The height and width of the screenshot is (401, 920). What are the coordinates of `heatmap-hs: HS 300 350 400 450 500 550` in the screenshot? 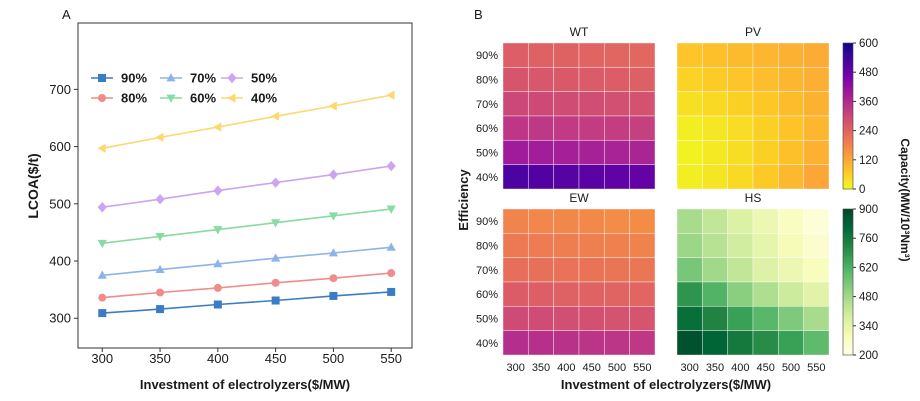 It's located at (753, 282).